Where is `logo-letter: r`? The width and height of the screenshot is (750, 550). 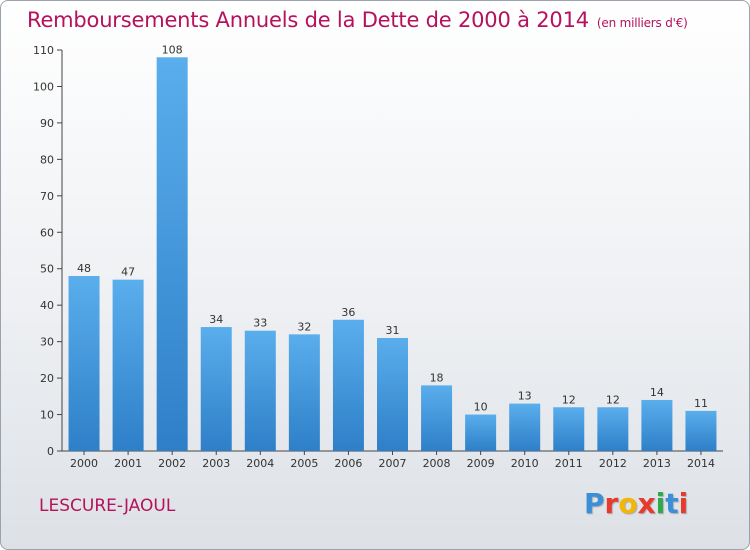 logo-letter: r is located at coordinates (611, 503).